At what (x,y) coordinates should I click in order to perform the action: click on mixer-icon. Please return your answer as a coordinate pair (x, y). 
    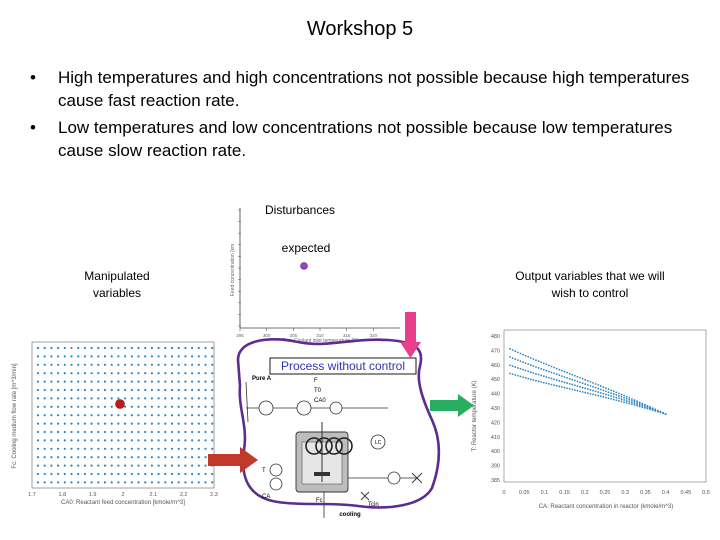
    Looking at the image, I should click on (304, 408).